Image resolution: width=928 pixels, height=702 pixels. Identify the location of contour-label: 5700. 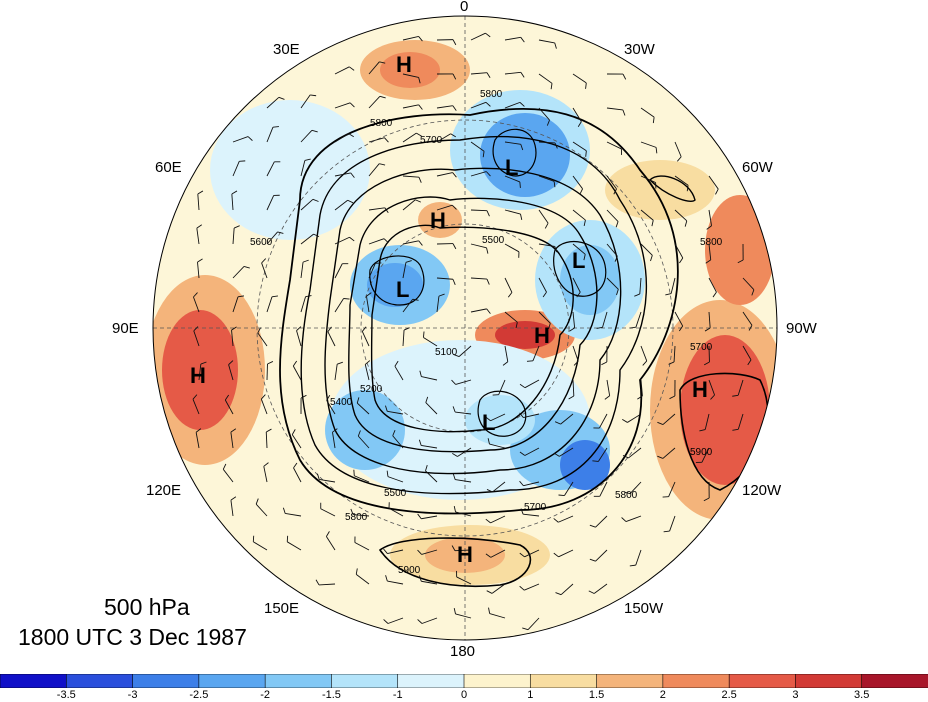
(535, 507).